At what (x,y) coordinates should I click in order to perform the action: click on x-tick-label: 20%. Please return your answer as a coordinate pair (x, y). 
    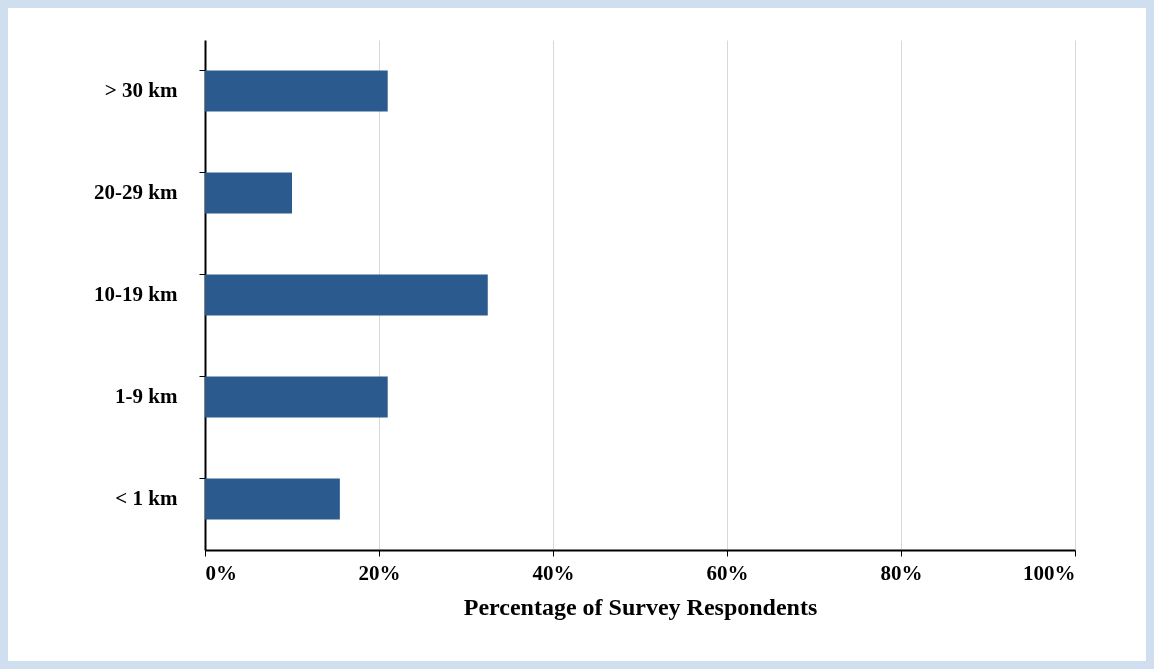
    Looking at the image, I should click on (379, 572).